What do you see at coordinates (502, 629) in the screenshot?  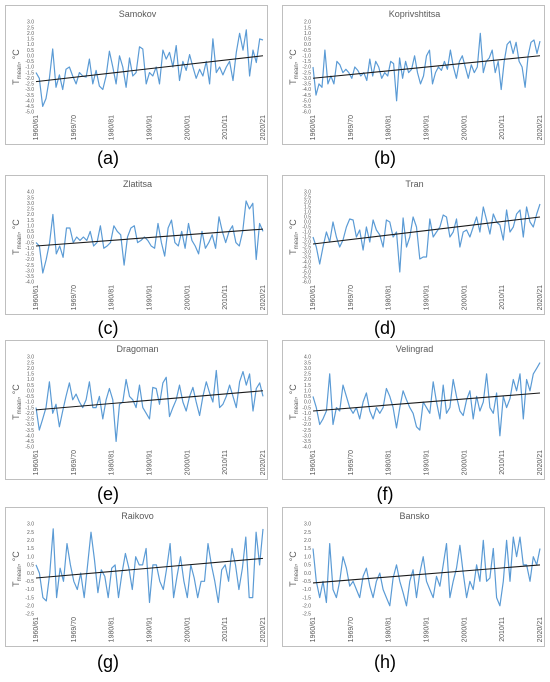 I see `x-tick-label: 2010/11` at bounding box center [502, 629].